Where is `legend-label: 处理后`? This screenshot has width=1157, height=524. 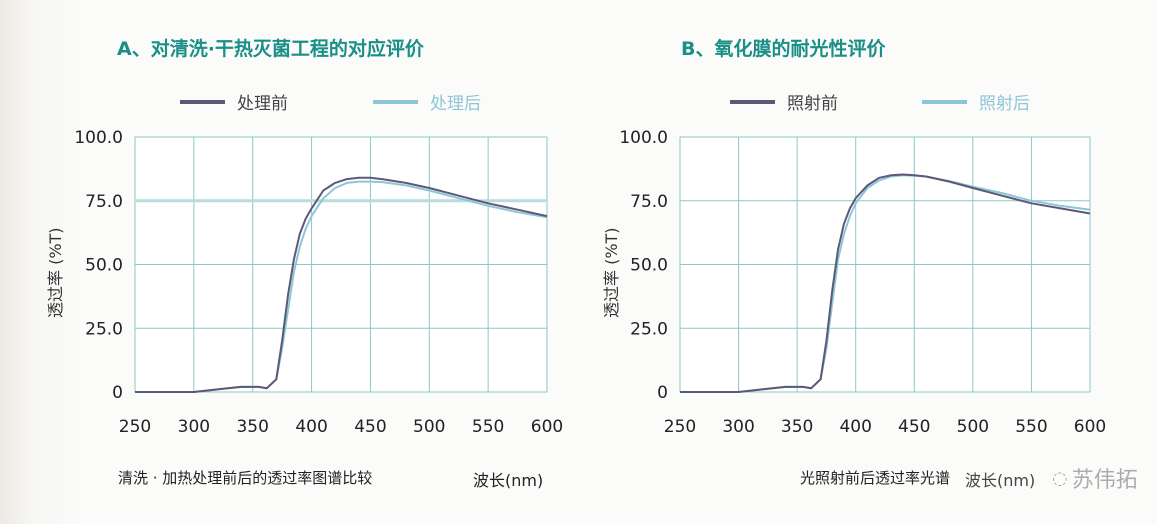
legend-label: 处理后 is located at coordinates (455, 104).